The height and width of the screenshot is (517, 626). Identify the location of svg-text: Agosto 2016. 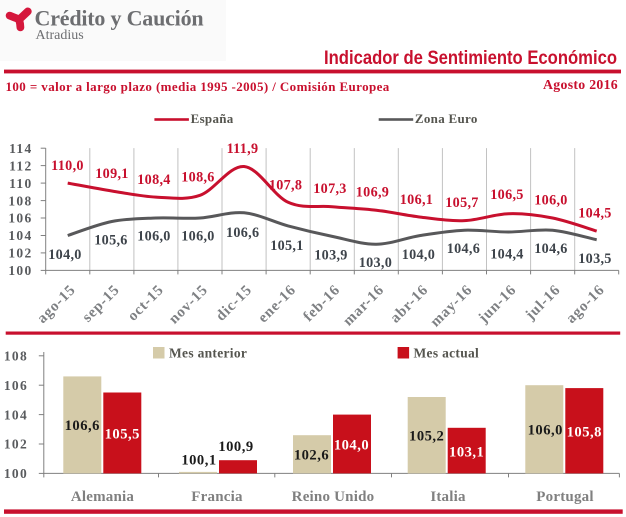
(580, 84).